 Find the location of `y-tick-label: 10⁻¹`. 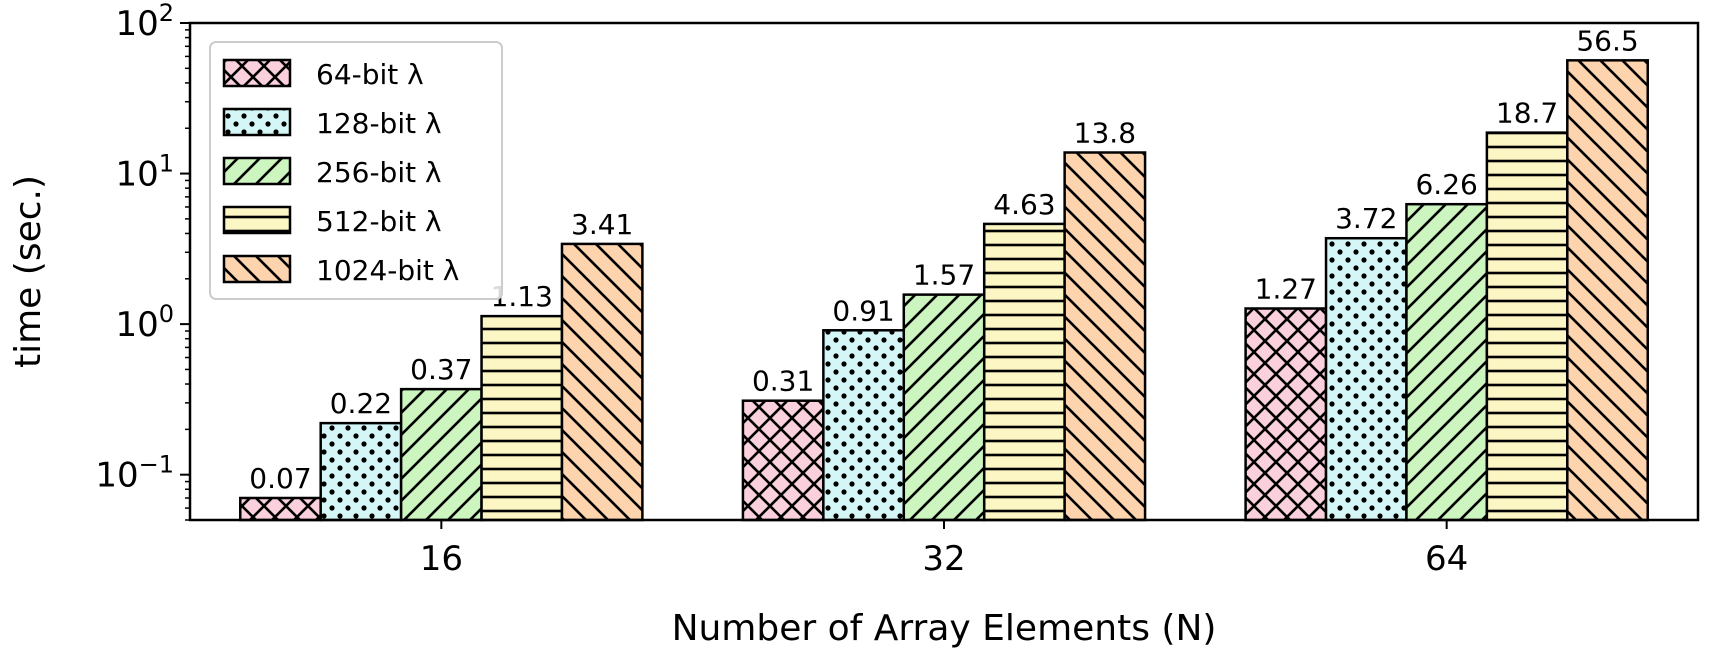

y-tick-label: 10⁻¹ is located at coordinates (134, 473).